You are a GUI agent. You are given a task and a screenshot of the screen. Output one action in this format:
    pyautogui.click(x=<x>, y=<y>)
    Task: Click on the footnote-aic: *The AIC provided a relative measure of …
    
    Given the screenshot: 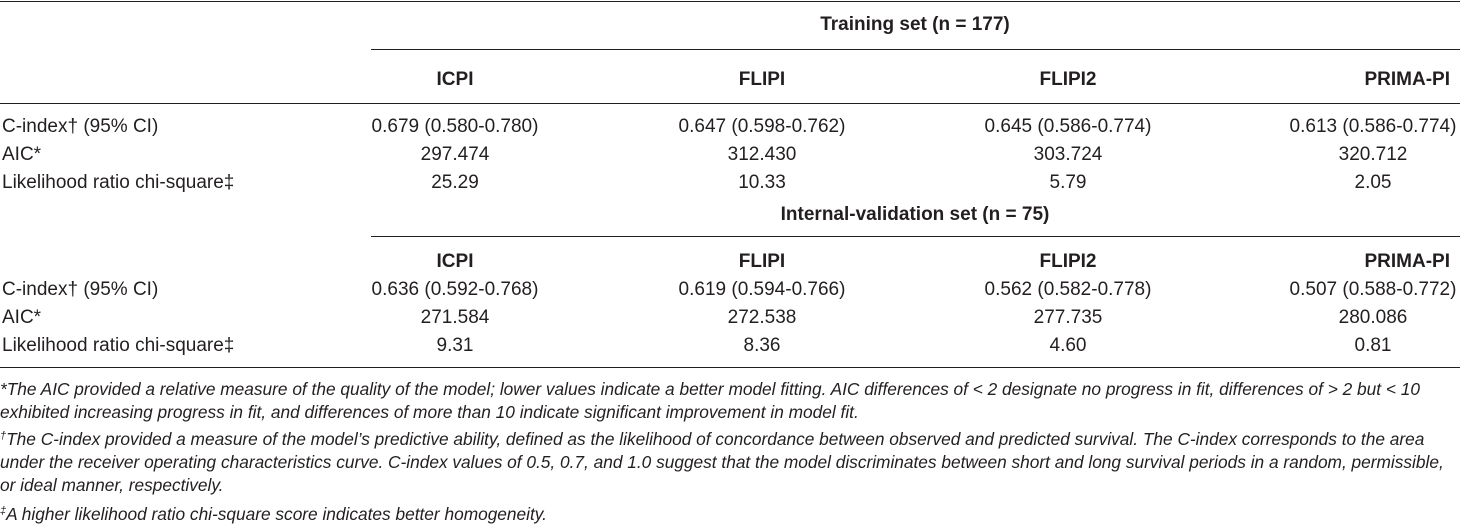 What is the action you would take?
    pyautogui.click(x=730, y=401)
    